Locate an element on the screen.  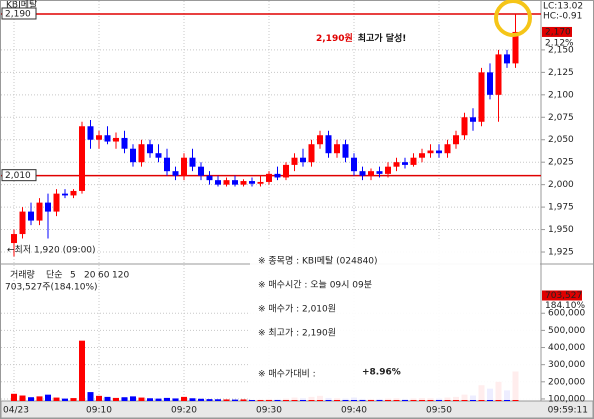
info-compare-value: +8.96% is located at coordinates (381, 373).